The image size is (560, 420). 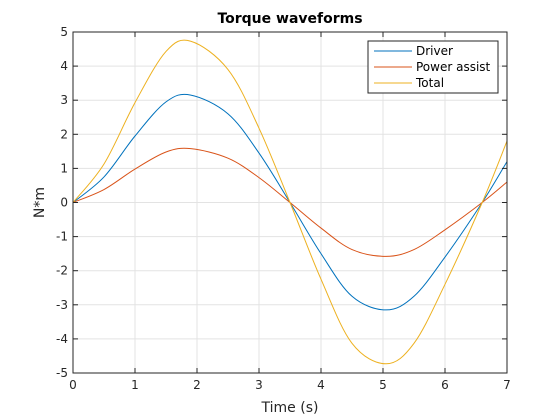 I want to click on y-tick-label: 1, so click(x=64, y=168).